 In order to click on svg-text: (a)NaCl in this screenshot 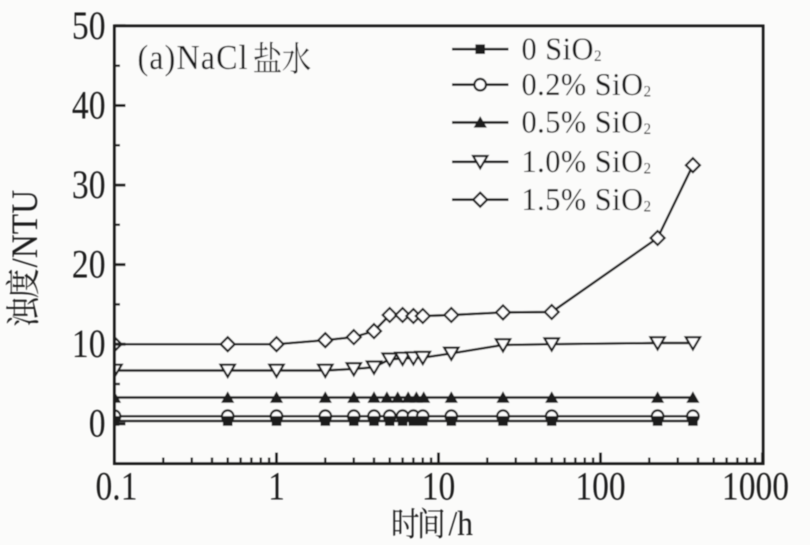, I will do `click(193, 58)`.